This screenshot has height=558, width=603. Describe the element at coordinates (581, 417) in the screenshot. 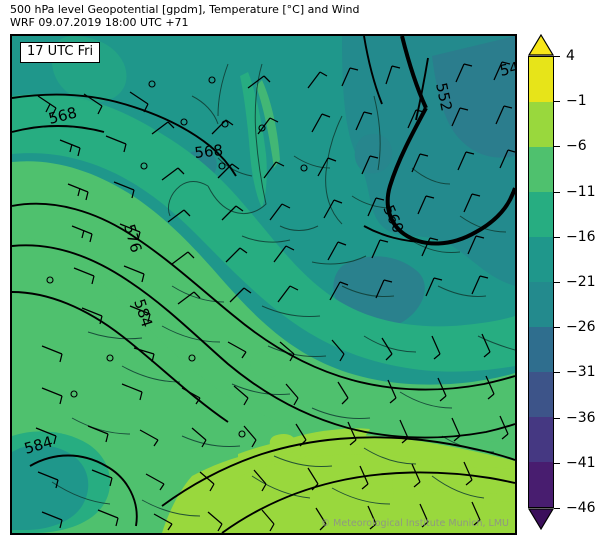

I see `colorbar-tick-label: −36` at that location.